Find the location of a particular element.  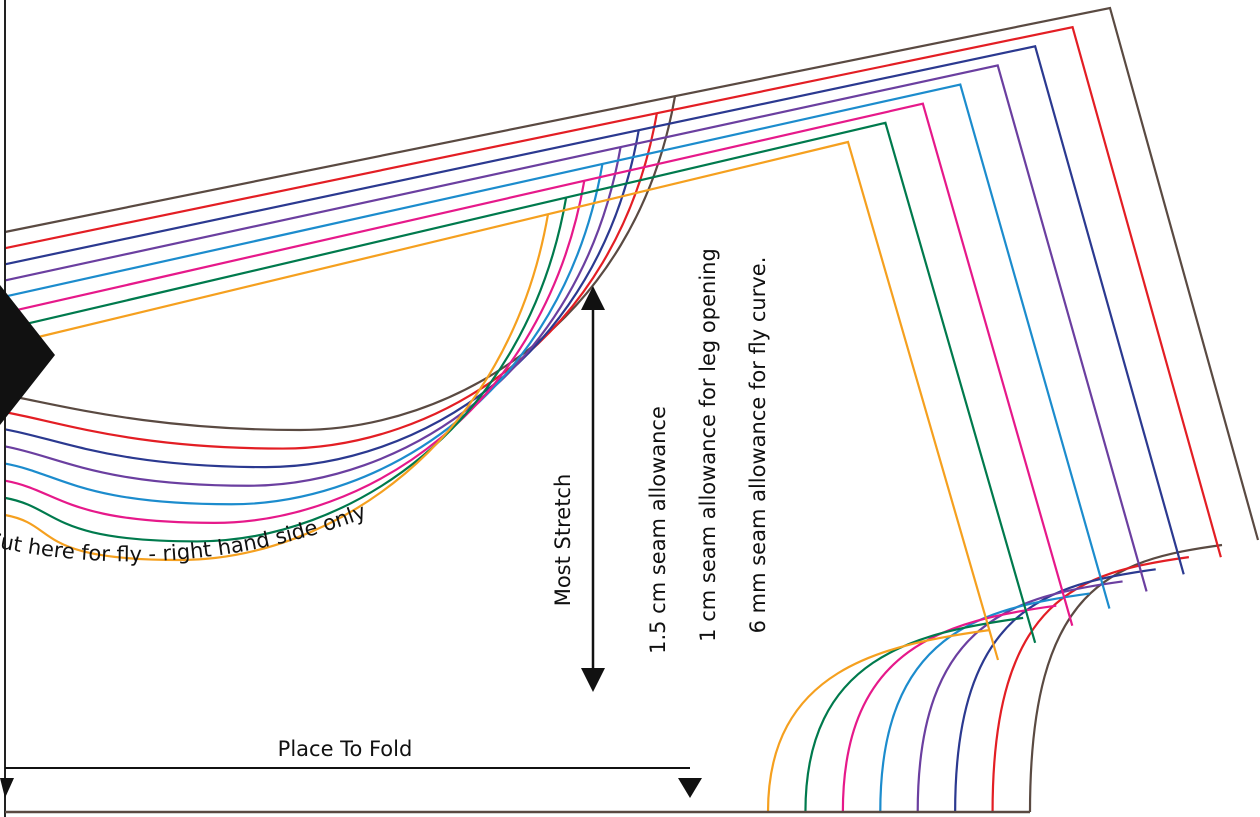

fold-label: Place To Fold is located at coordinates (345, 749).